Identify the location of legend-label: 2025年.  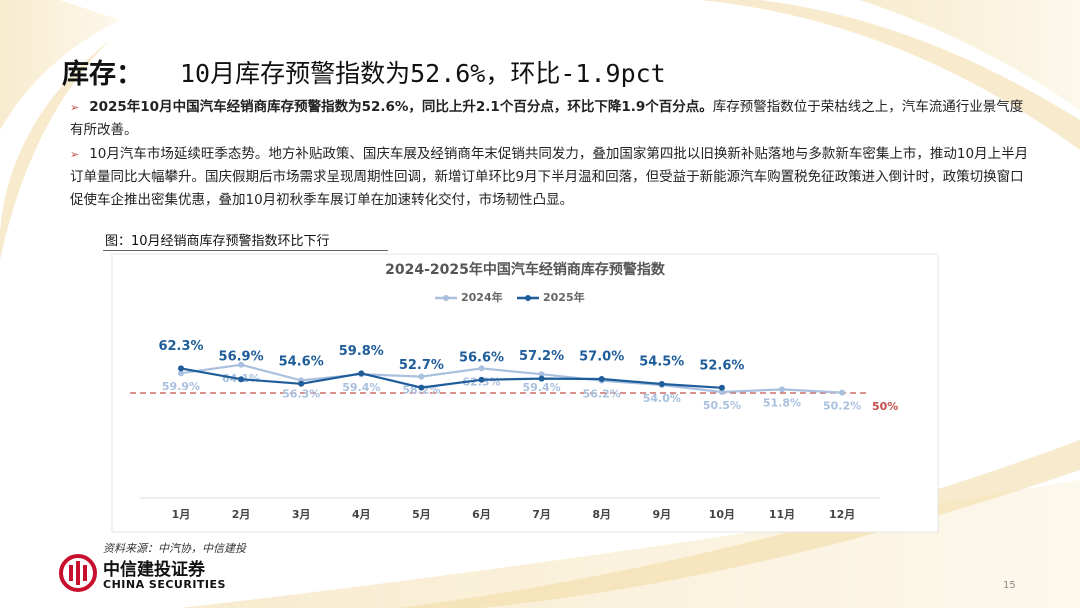
(564, 297).